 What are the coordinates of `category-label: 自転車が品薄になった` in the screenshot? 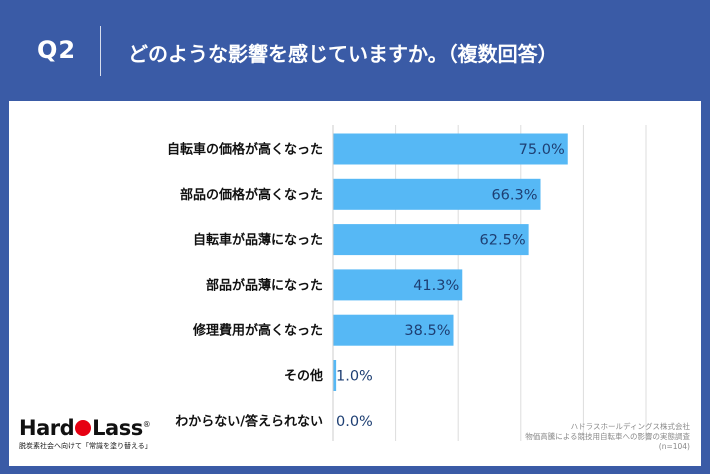 It's located at (258, 240).